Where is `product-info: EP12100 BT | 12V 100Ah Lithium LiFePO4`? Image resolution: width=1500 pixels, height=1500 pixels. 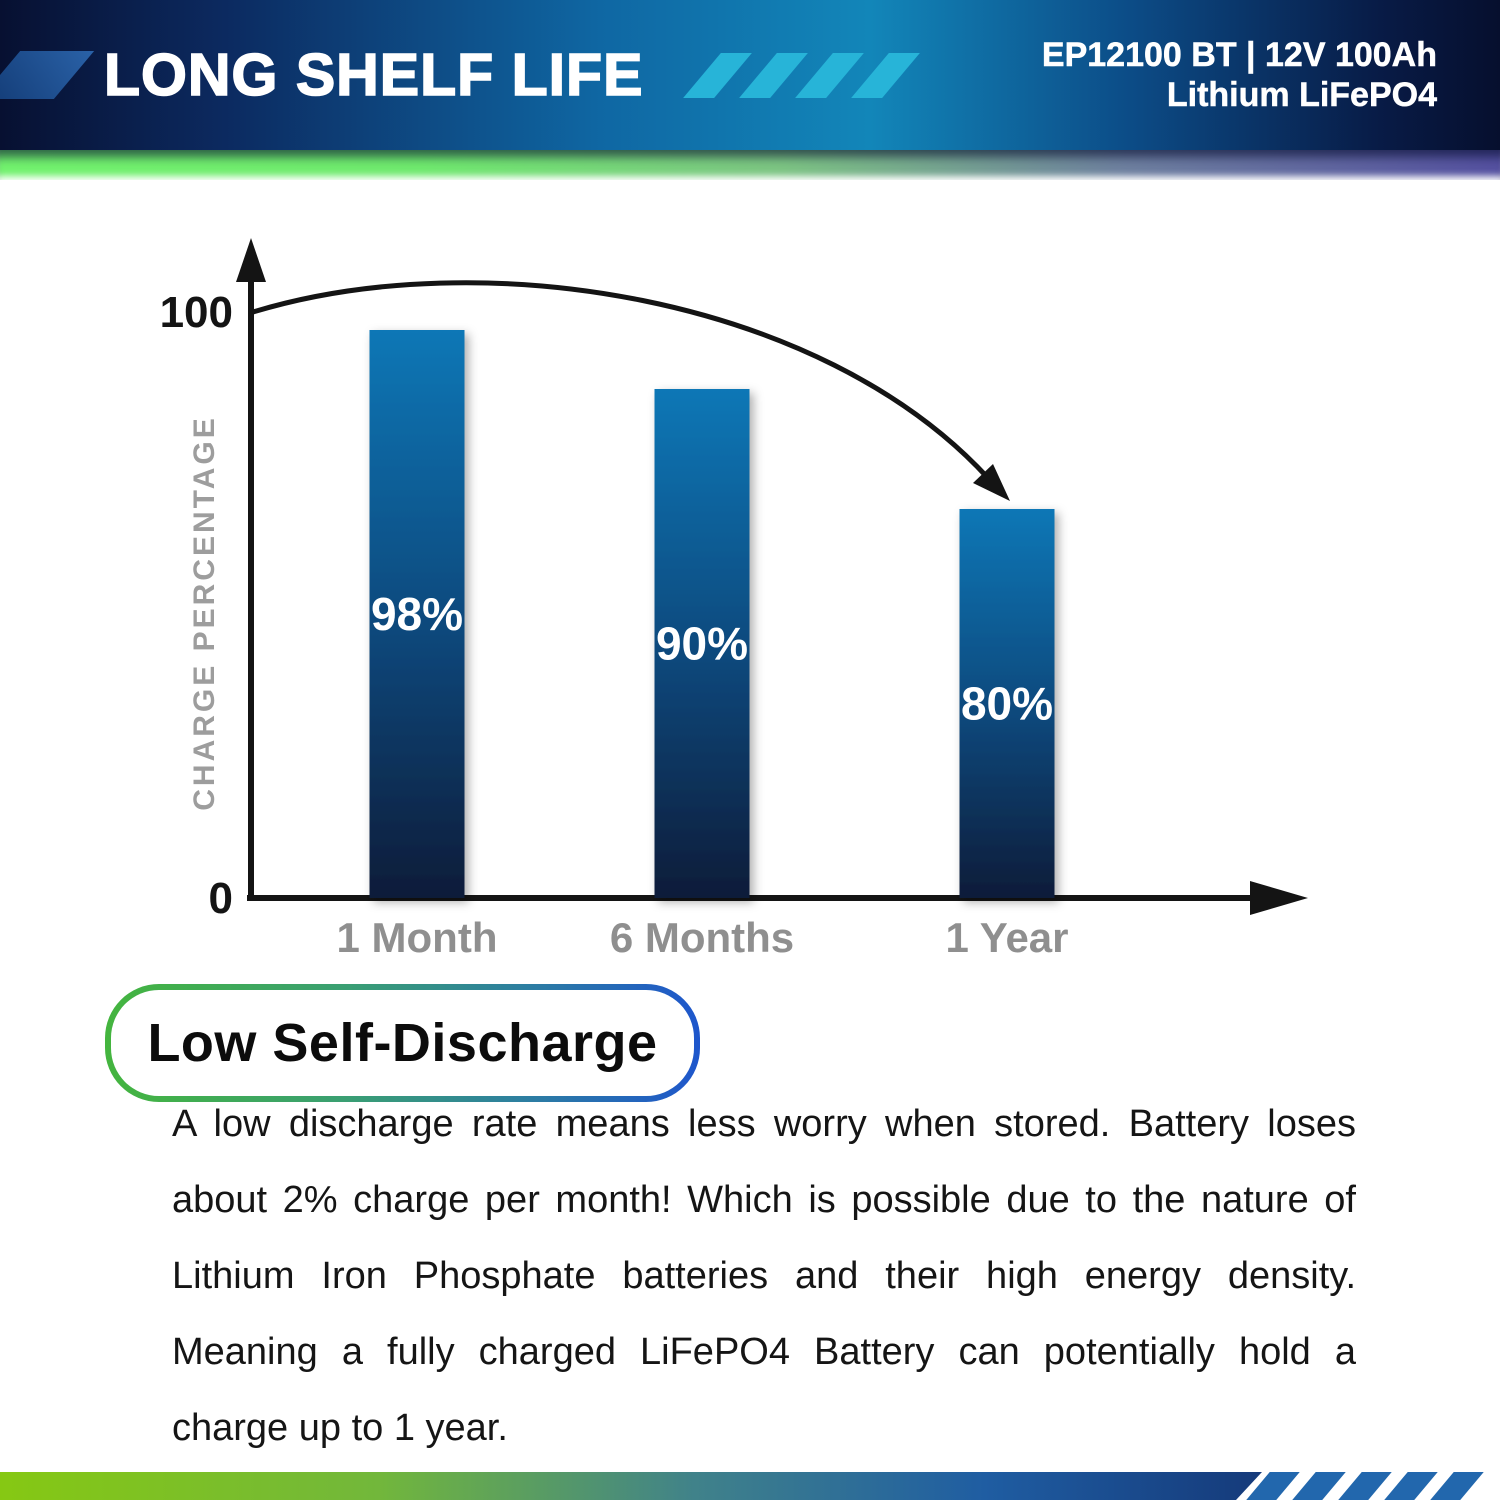 product-info: EP12100 BT | 12V 100Ah Lithium LiFePO4 is located at coordinates (1239, 75).